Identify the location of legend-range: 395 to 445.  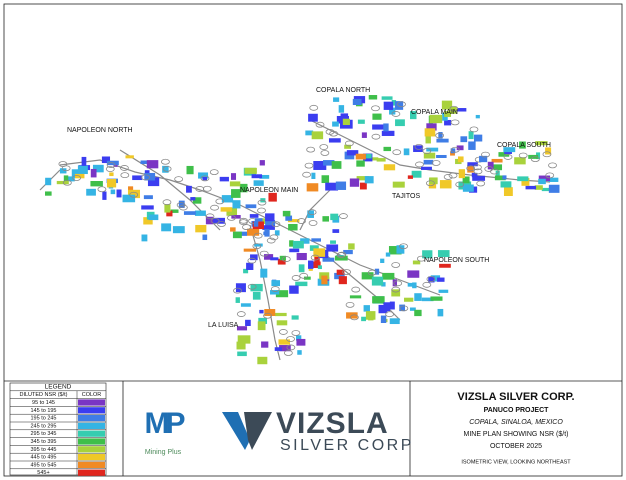
(44, 450).